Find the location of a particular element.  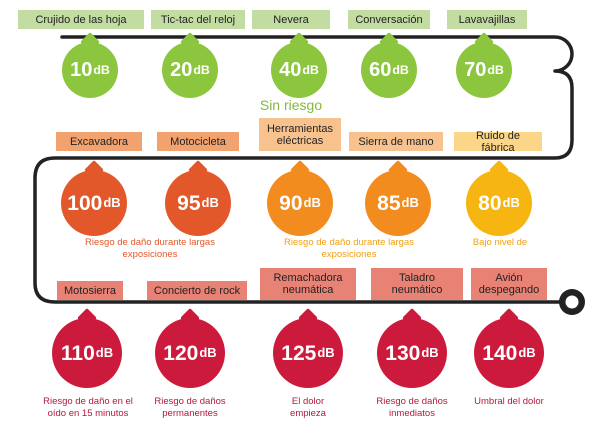

risk-caption: Riesgo de daño en el oído en 15 minutos is located at coordinates (88, 407).